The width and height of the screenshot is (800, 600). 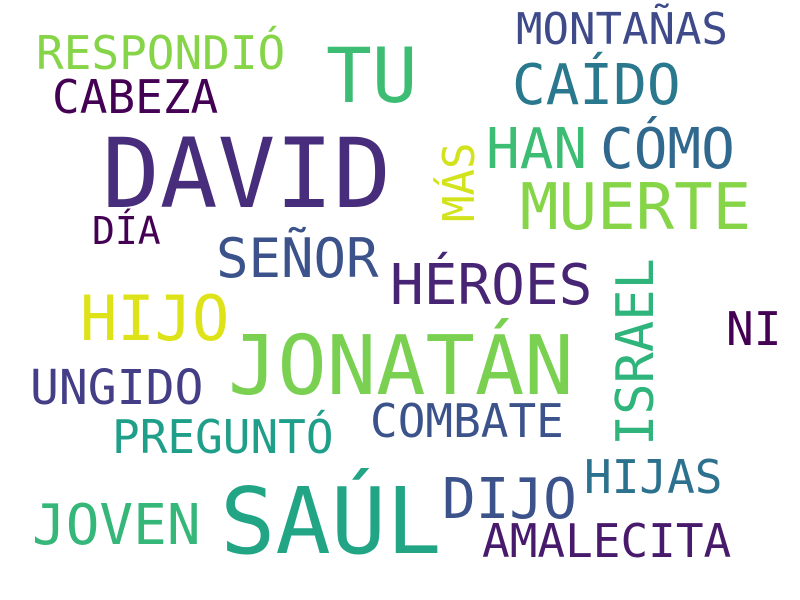 I want to click on word-saul: SAÚL, so click(x=331, y=521).